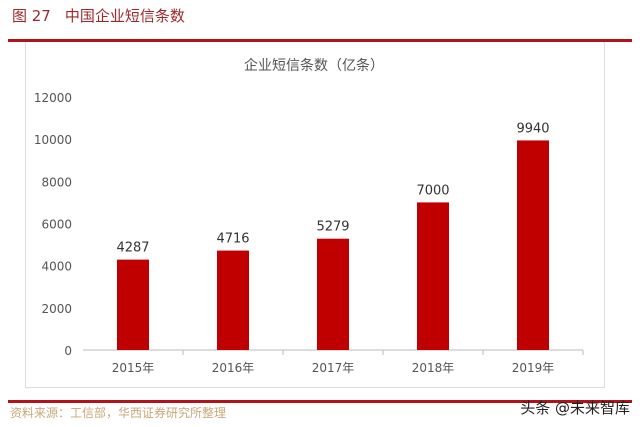 The height and width of the screenshot is (427, 640). I want to click on y-tick-label: 4000, so click(56, 267).